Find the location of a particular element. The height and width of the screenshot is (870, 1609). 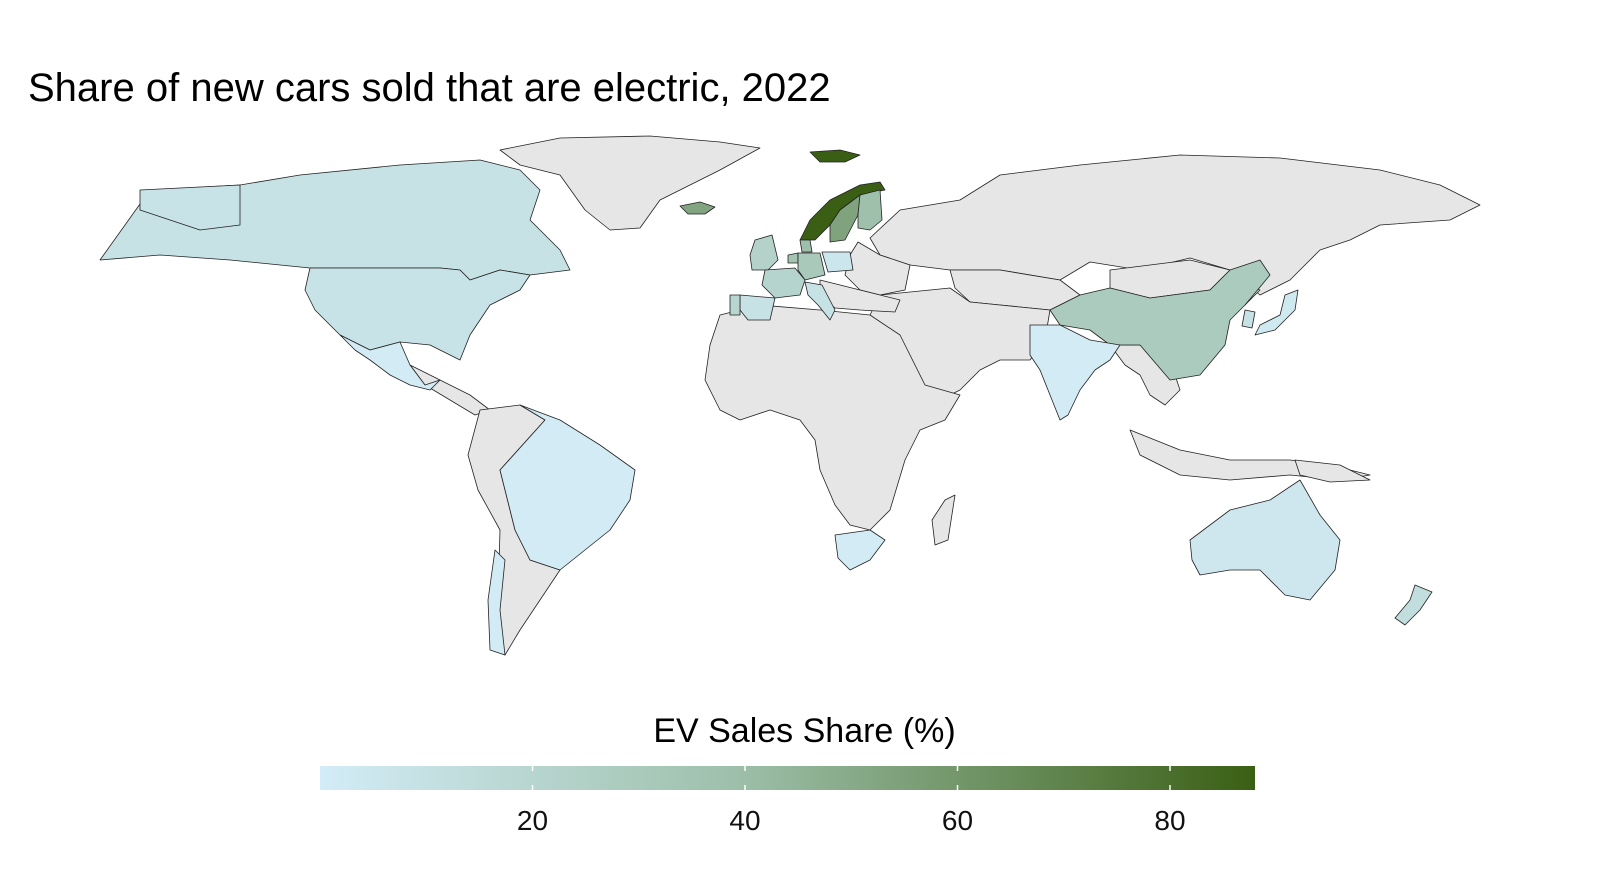

country-italy is located at coordinates (820, 301).